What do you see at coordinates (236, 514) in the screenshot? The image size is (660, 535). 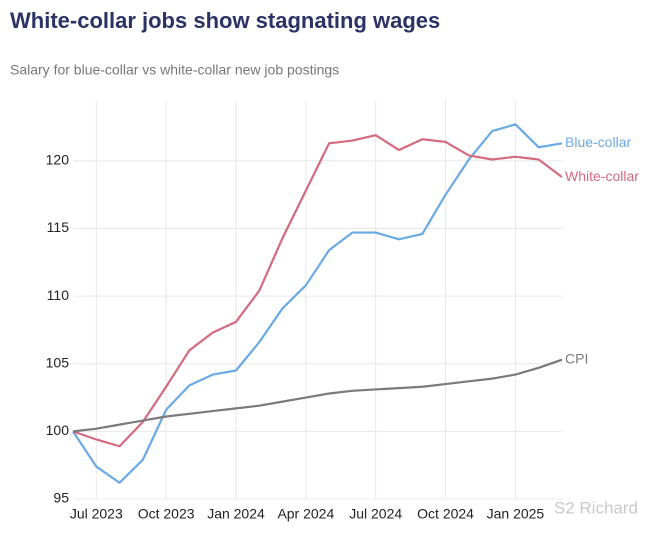 I see `x-tick-label: Jan 2024` at bounding box center [236, 514].